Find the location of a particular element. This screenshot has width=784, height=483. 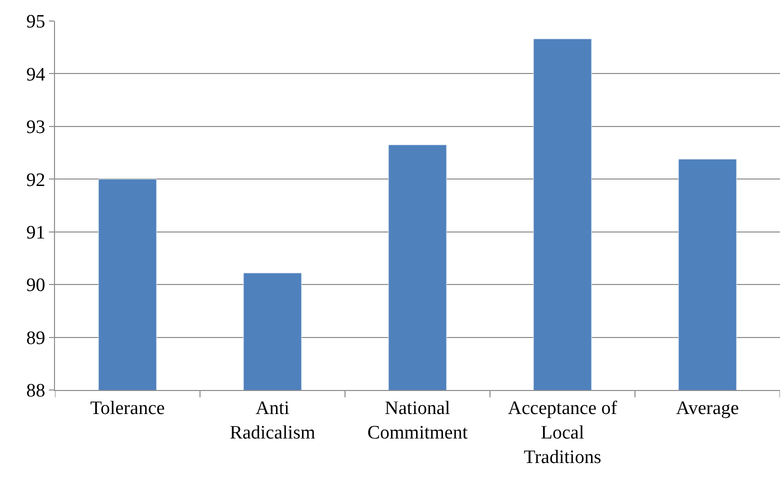

y-tick-label: 93 is located at coordinates (36, 127).